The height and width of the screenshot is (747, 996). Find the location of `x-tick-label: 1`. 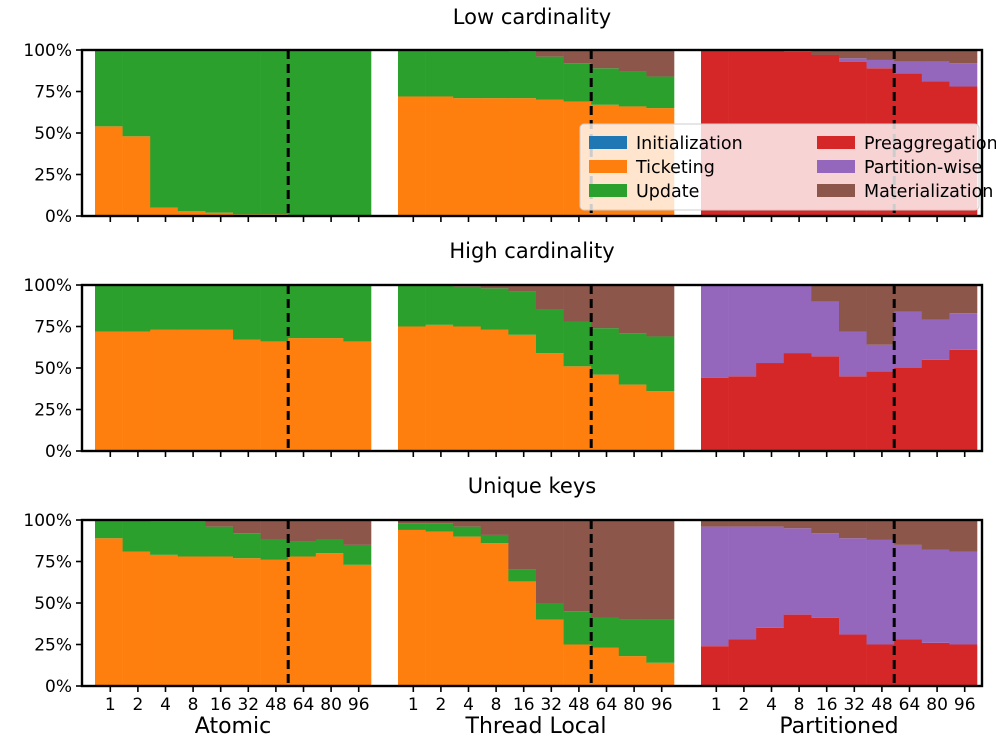

x-tick-label: 1 is located at coordinates (716, 705).